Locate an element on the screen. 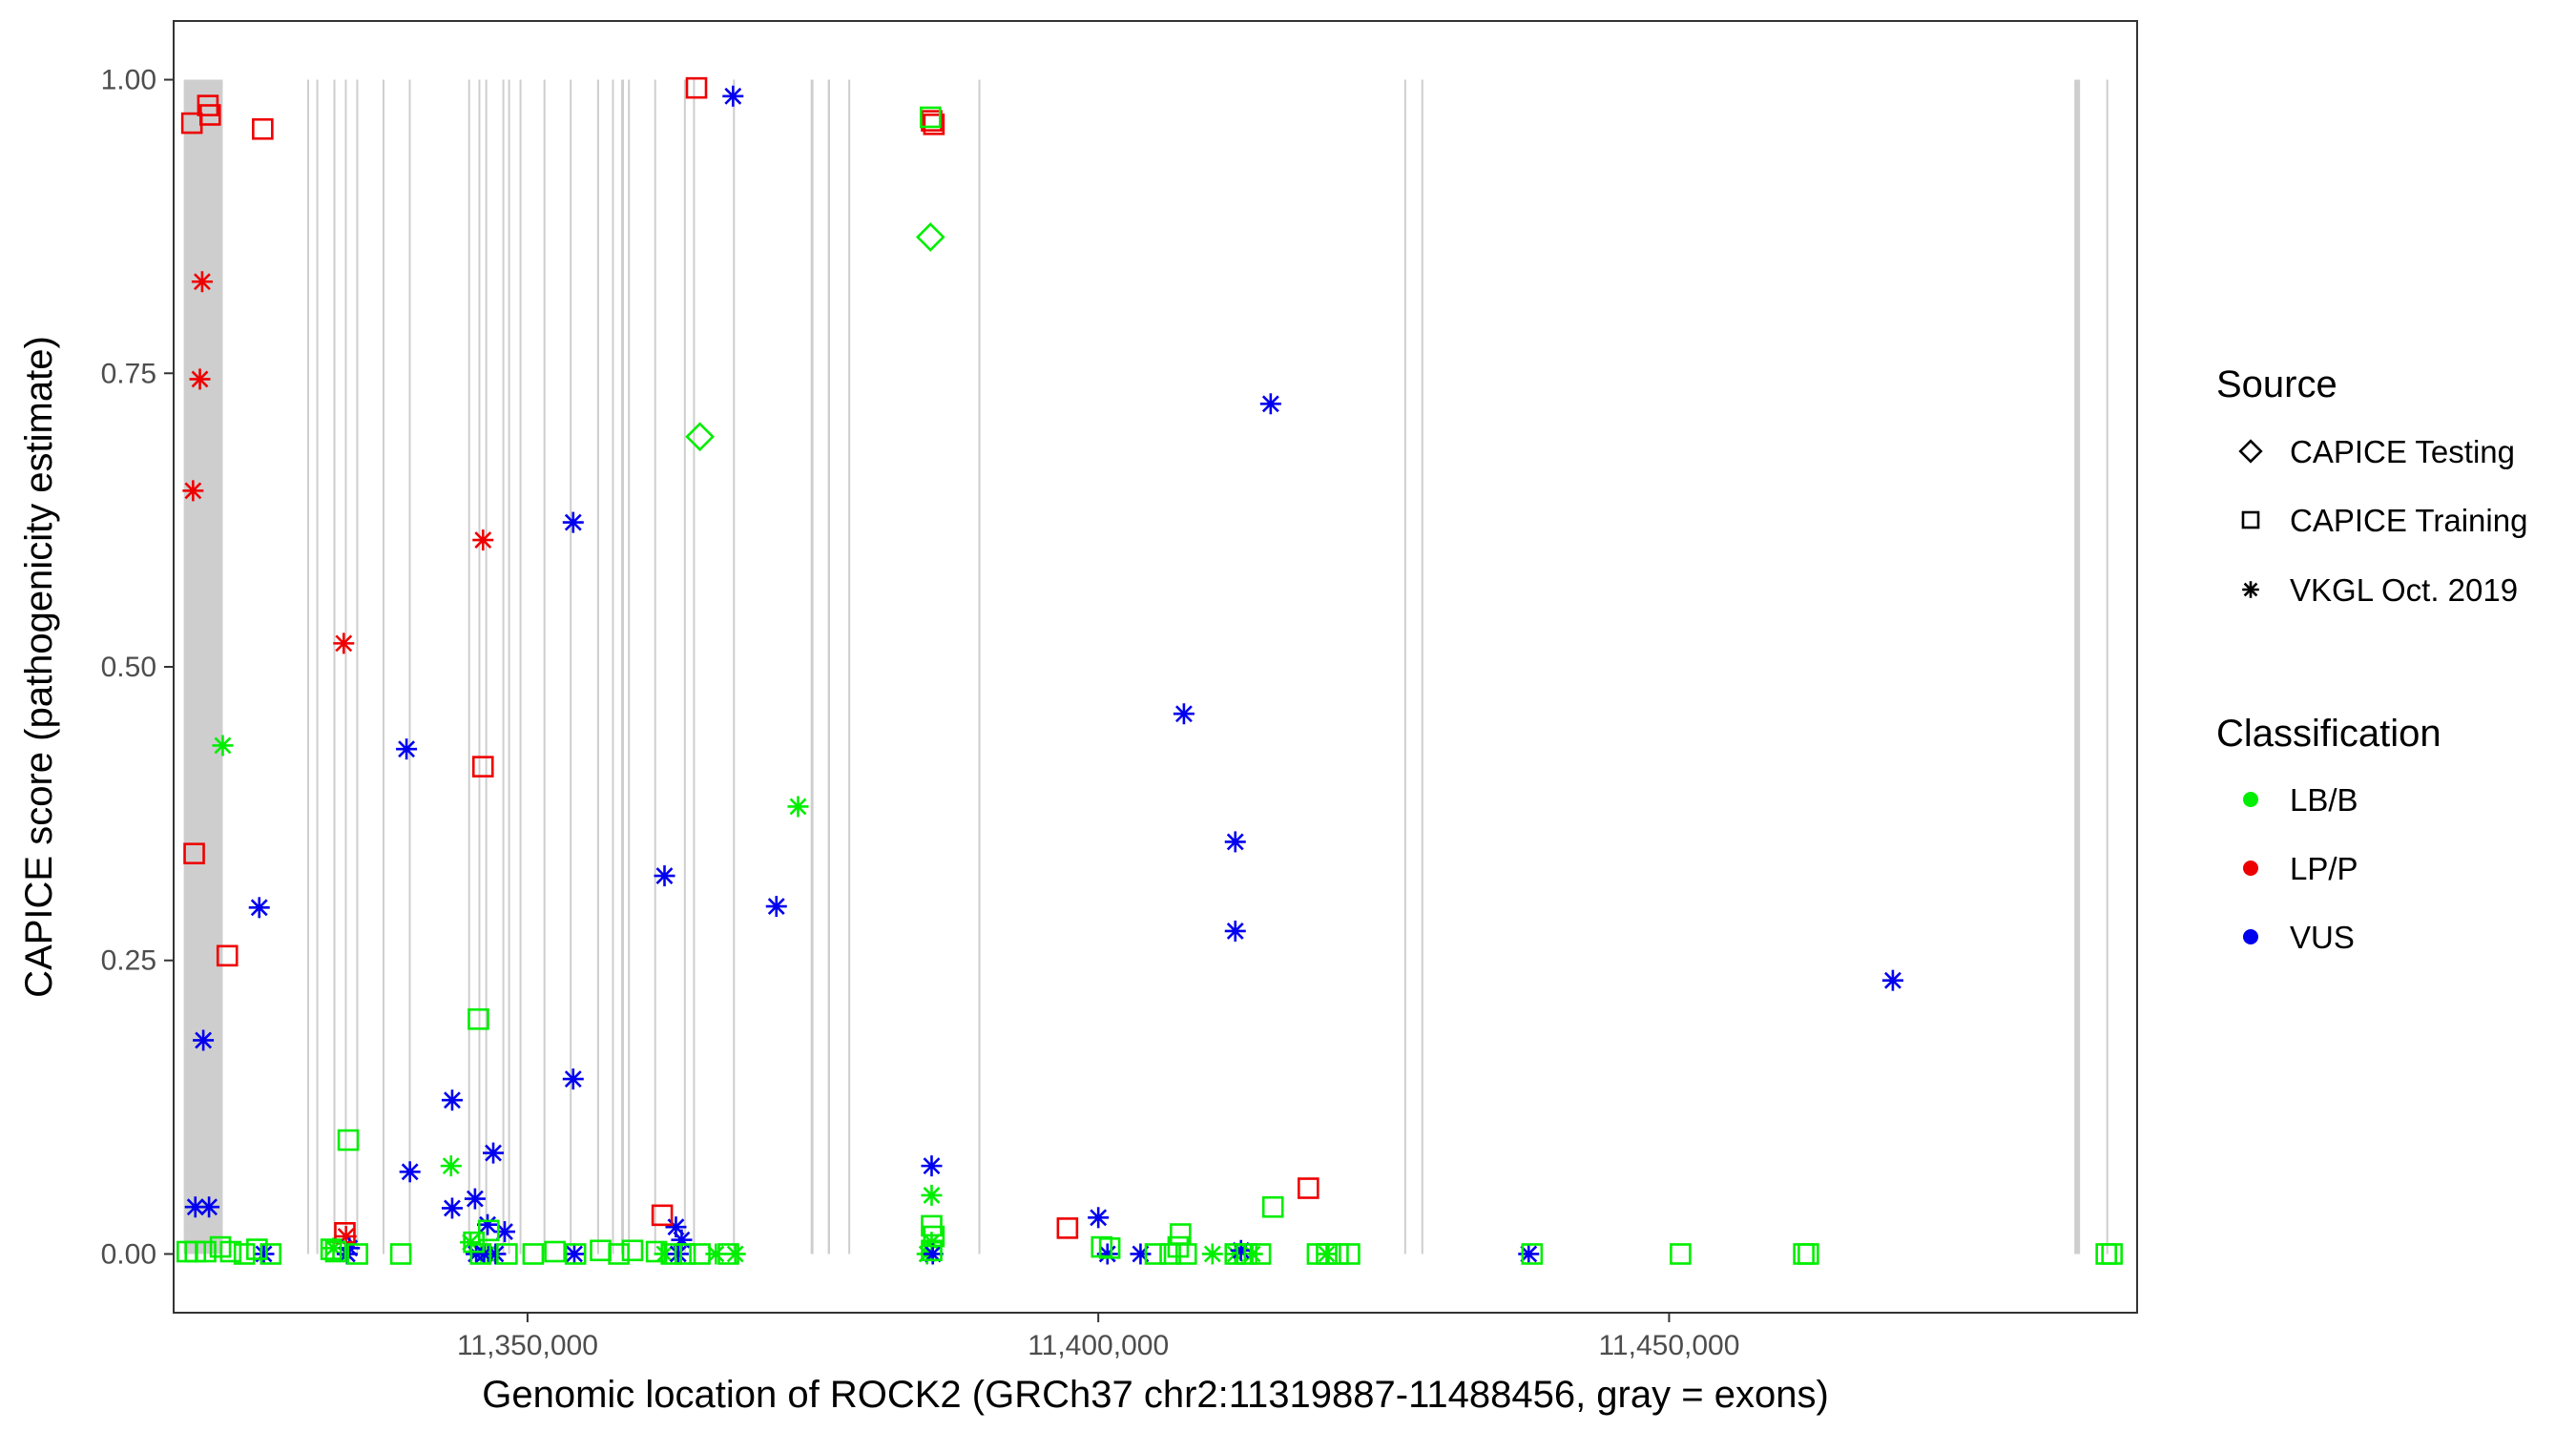  legend-key-asterisk is located at coordinates (2250, 590).